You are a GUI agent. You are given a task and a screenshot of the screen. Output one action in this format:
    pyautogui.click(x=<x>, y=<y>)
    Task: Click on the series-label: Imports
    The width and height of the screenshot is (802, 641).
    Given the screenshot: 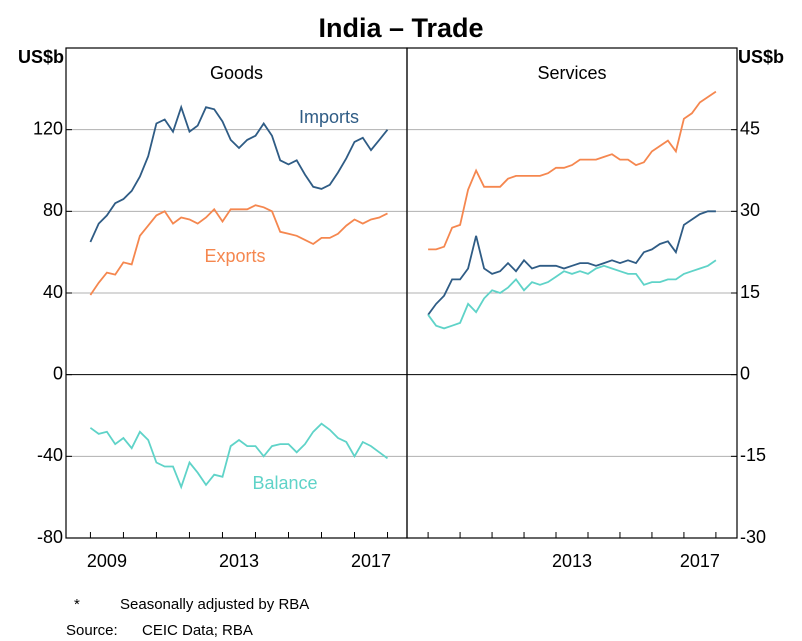 What is the action you would take?
    pyautogui.click(x=329, y=117)
    